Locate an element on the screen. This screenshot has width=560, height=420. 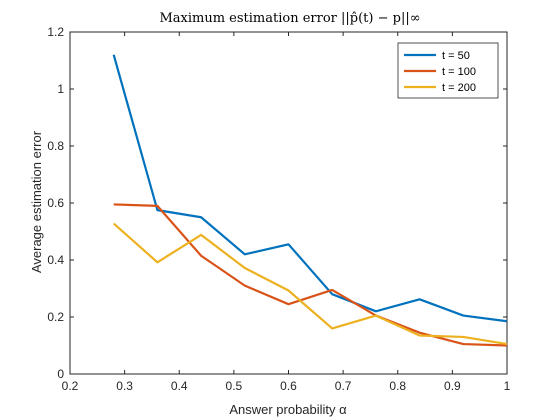
y-tick-label: 0.6 is located at coordinates (55, 203).